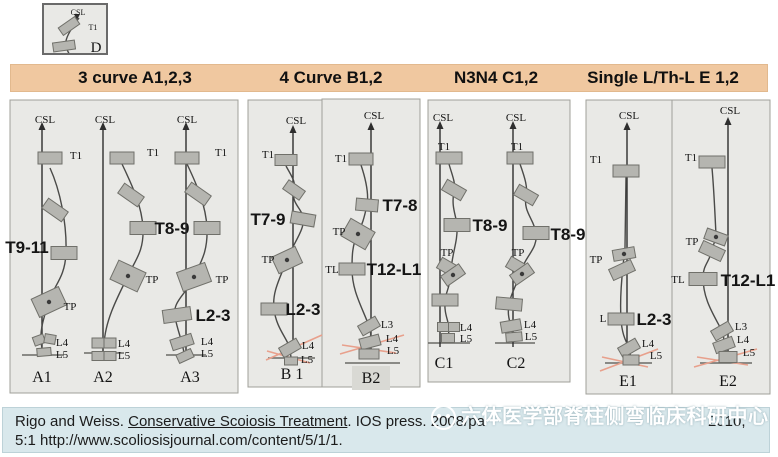 Image resolution: width=778 pixels, height=457 pixels. I want to click on spine-curve, so click(53, 261).